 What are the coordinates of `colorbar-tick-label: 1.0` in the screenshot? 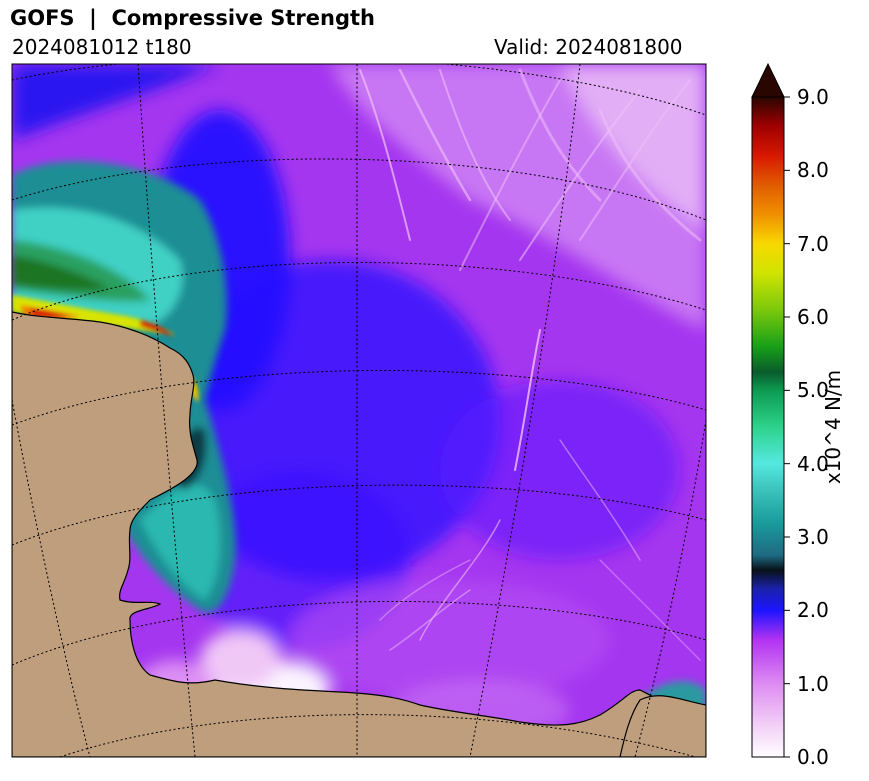 It's located at (813, 683).